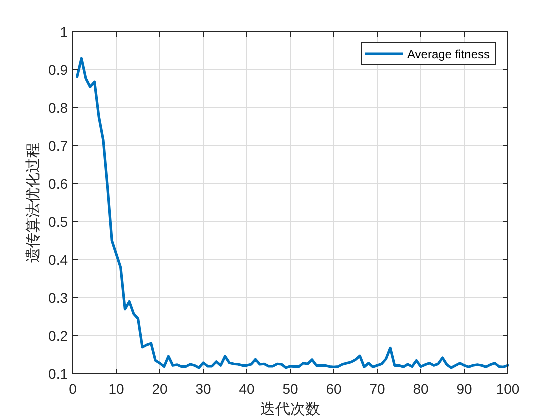 The width and height of the screenshot is (560, 420). Describe the element at coordinates (58, 146) in the screenshot. I see `y-tick-label: 0.7` at that location.